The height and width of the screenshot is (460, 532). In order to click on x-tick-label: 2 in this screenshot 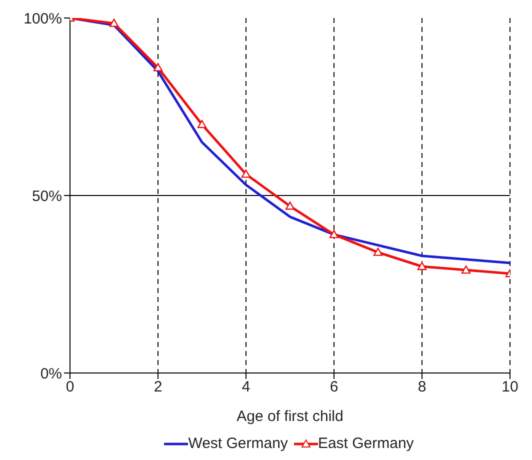, I will do `click(158, 387)`.